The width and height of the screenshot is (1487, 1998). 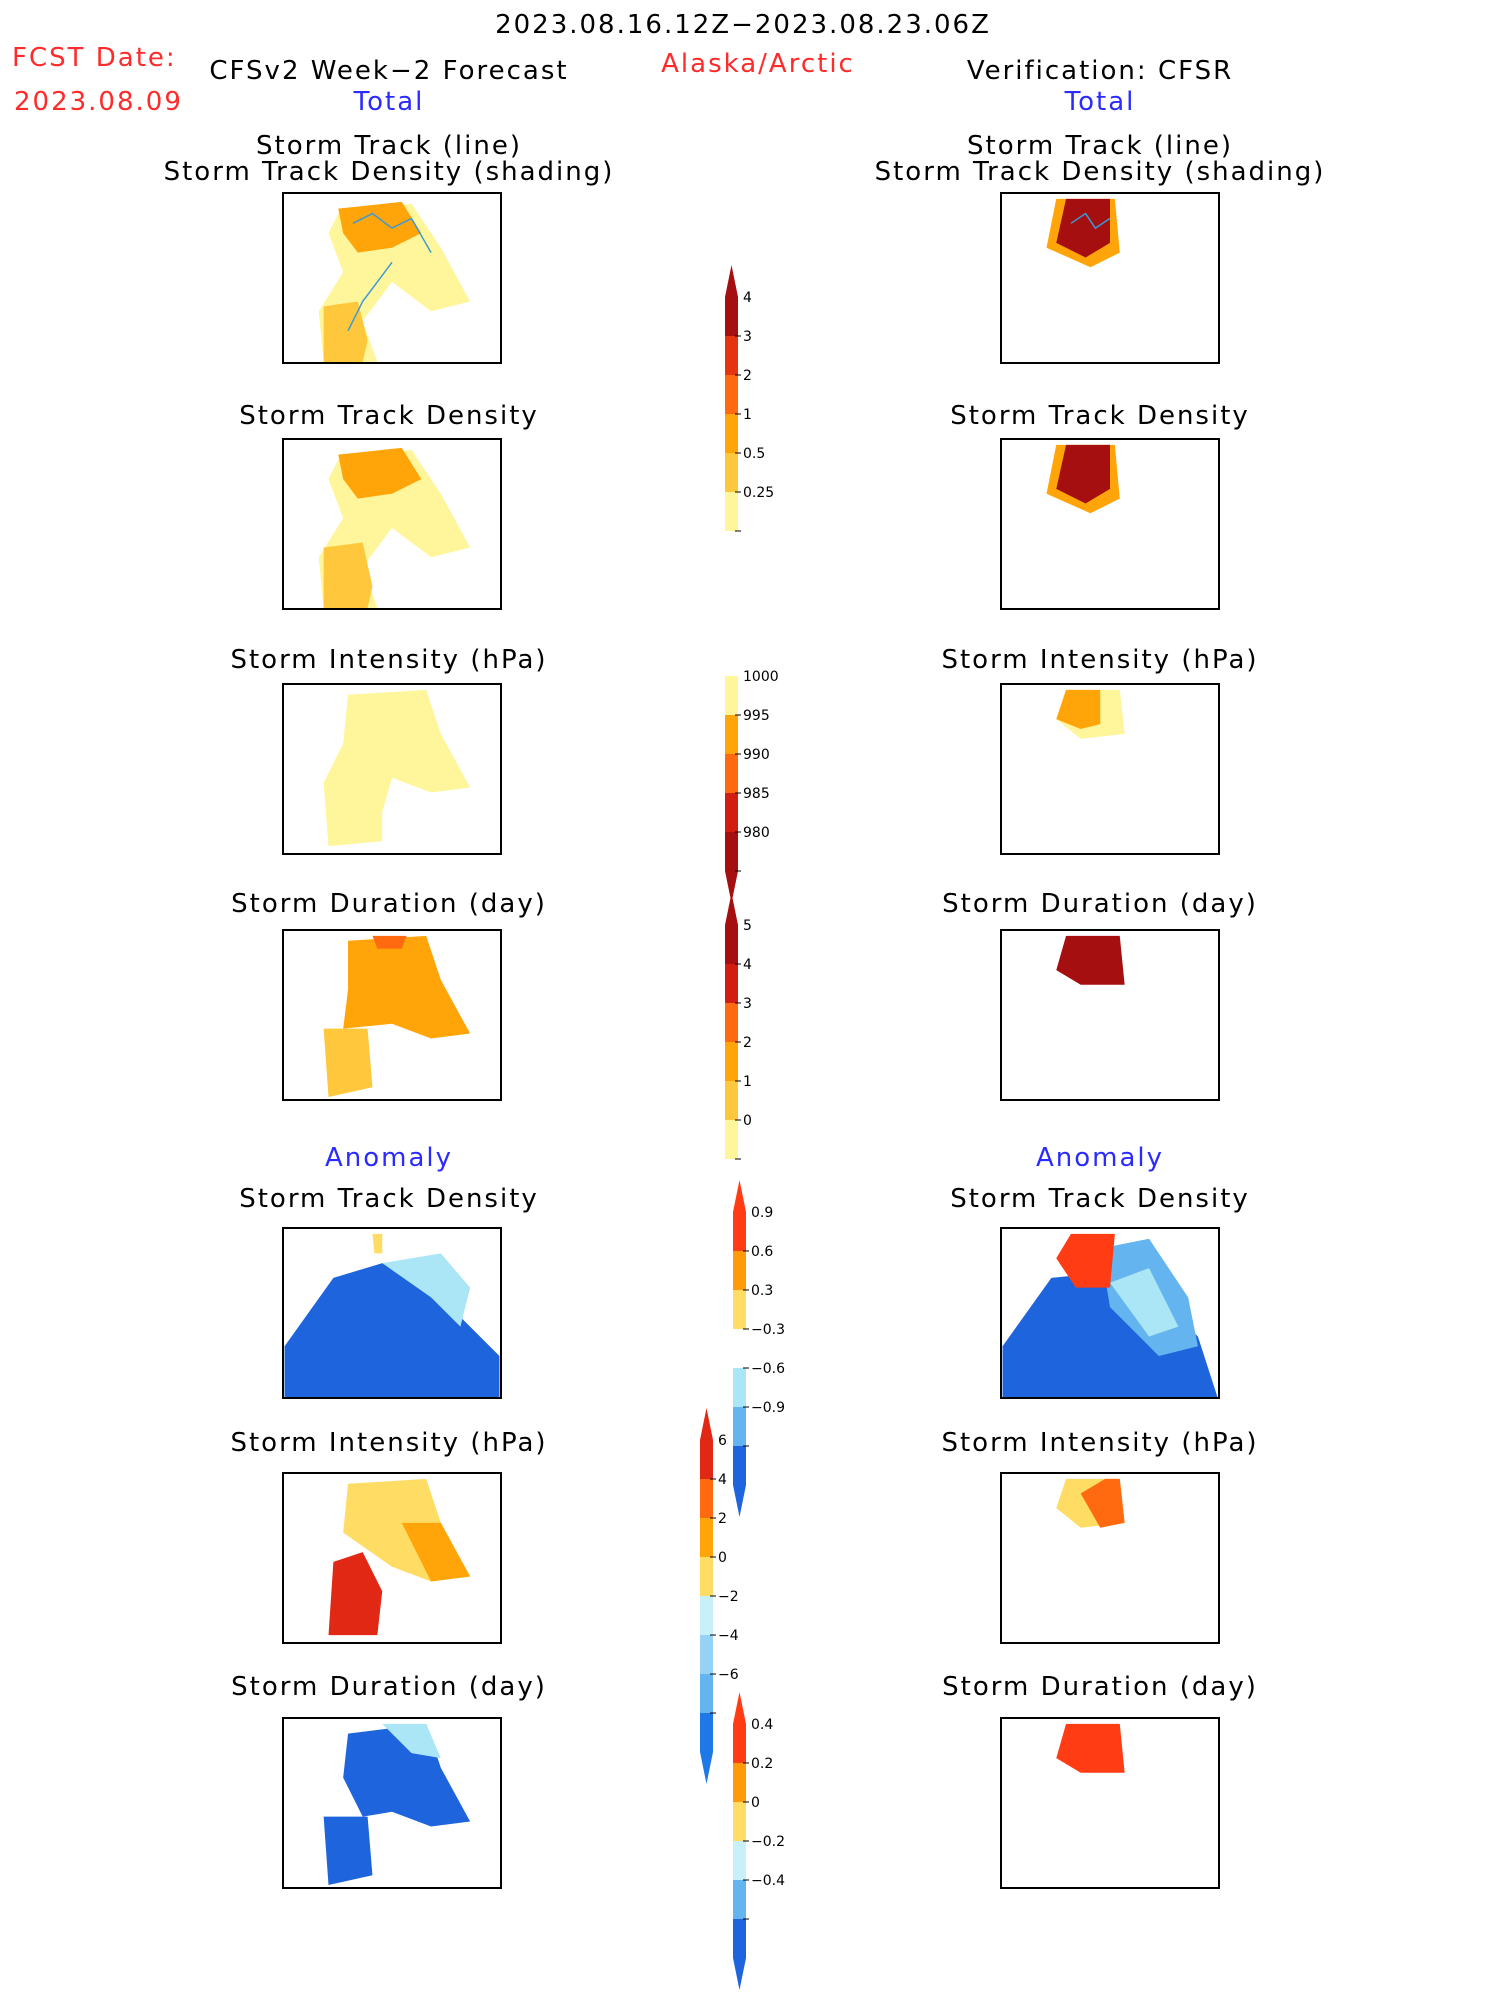 I want to click on colorbar-intensity: 1000 995 990 985 980, so click(x=760, y=790).